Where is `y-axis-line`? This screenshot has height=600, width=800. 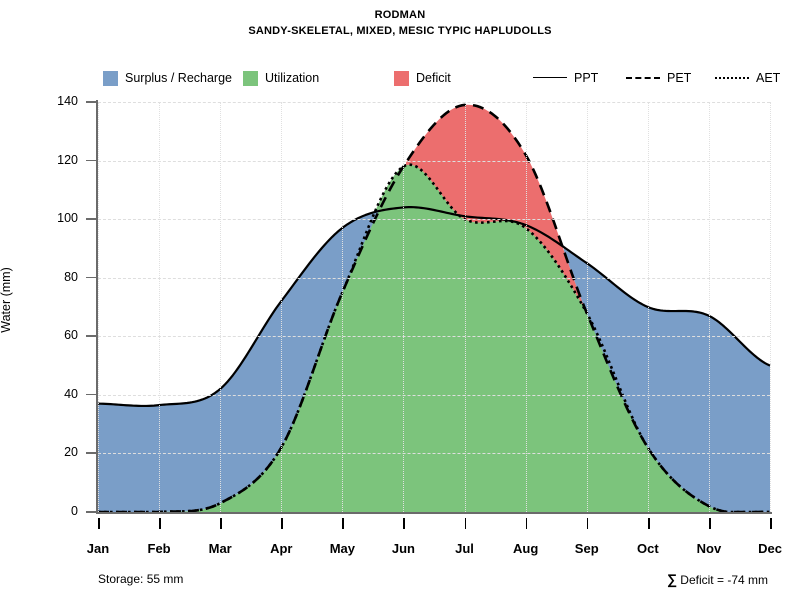
y-axis-line is located at coordinates (97, 307).